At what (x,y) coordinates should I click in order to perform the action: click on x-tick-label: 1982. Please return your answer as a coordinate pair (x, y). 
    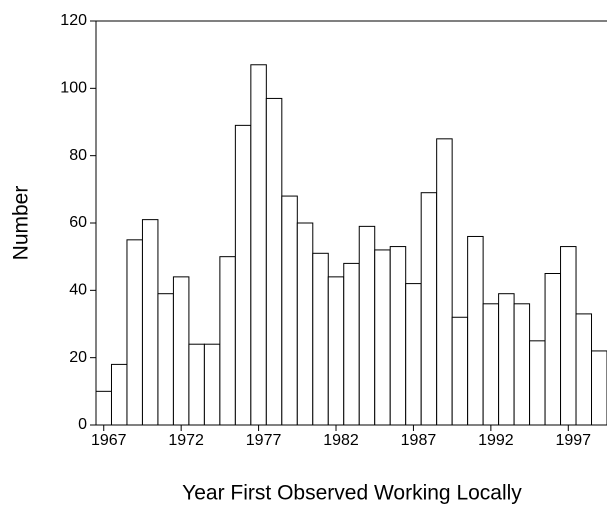
    Looking at the image, I should click on (341, 440).